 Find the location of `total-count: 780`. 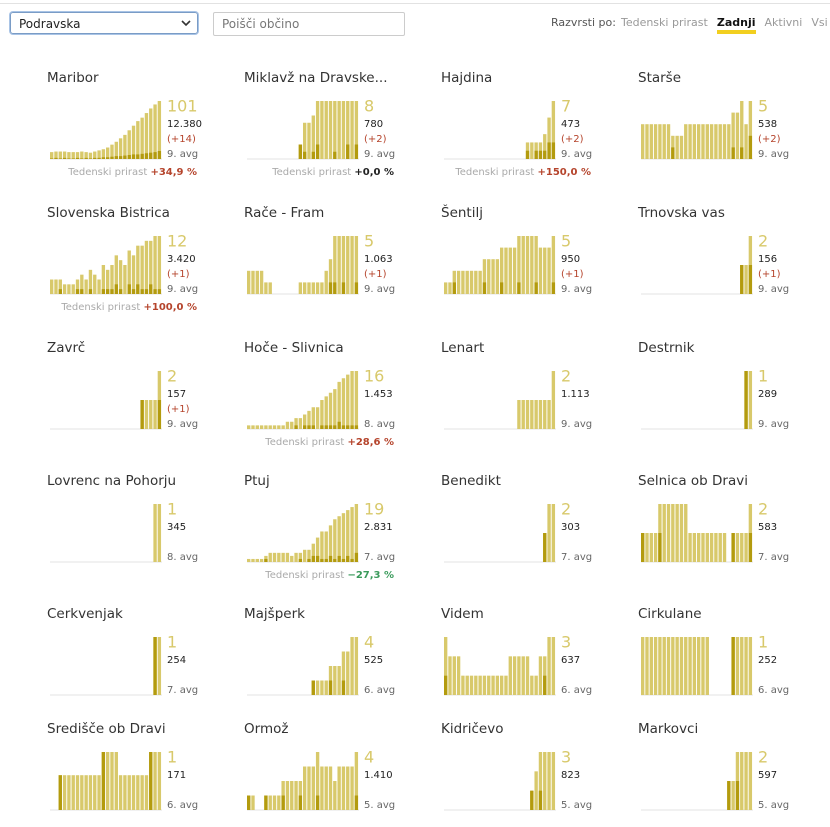

total-count: 780 is located at coordinates (373, 124).